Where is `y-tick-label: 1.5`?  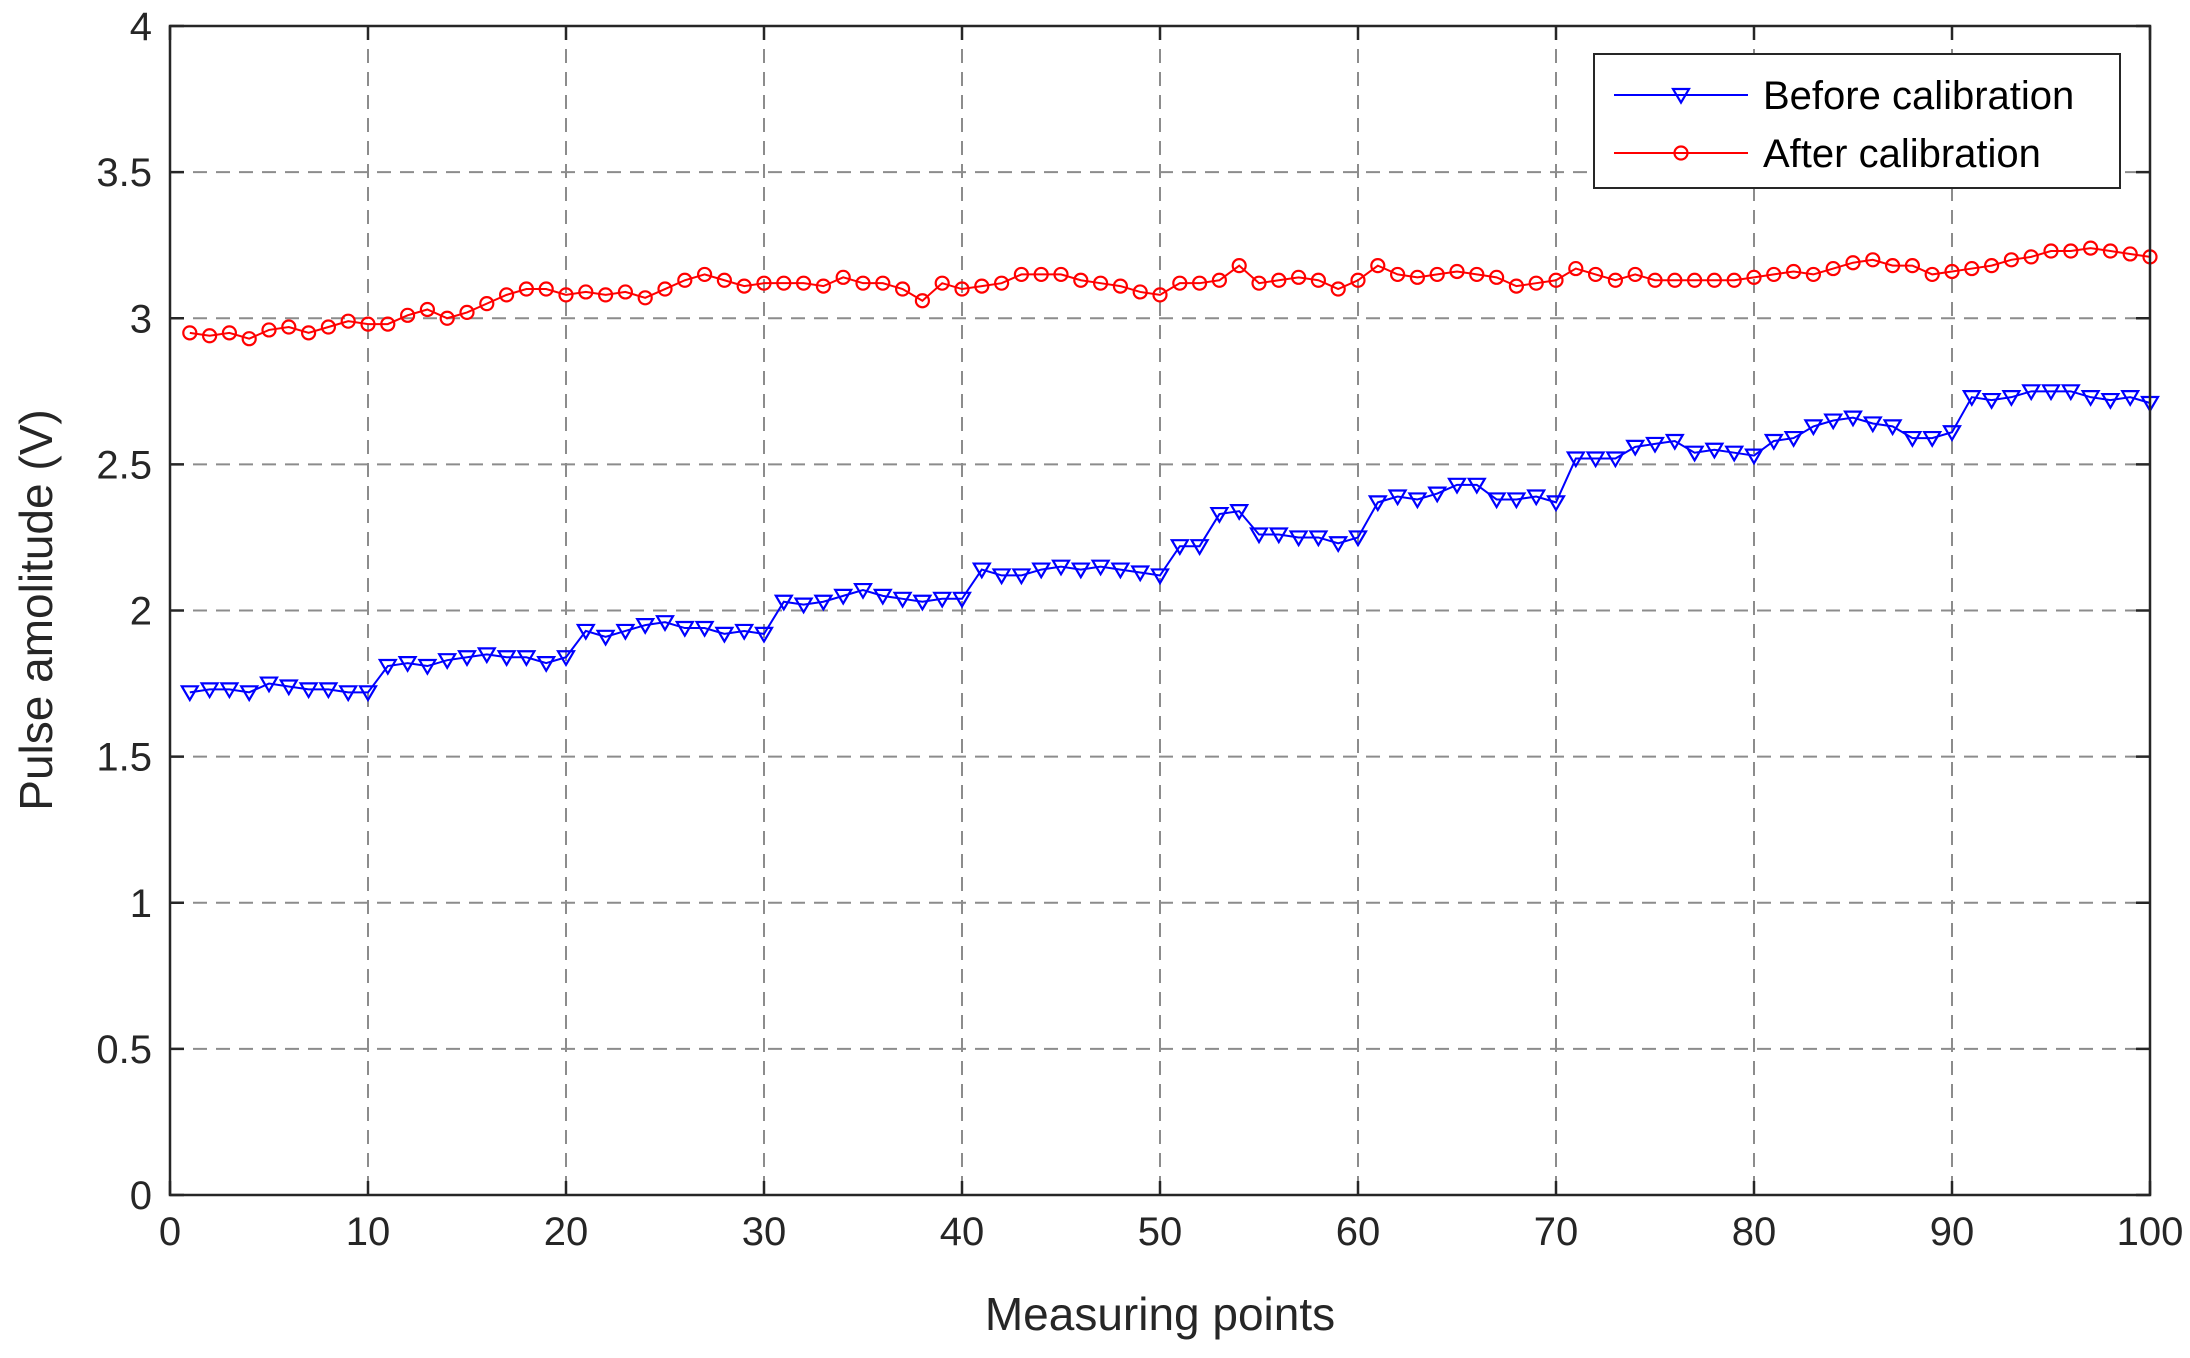 y-tick-label: 1.5 is located at coordinates (124, 758).